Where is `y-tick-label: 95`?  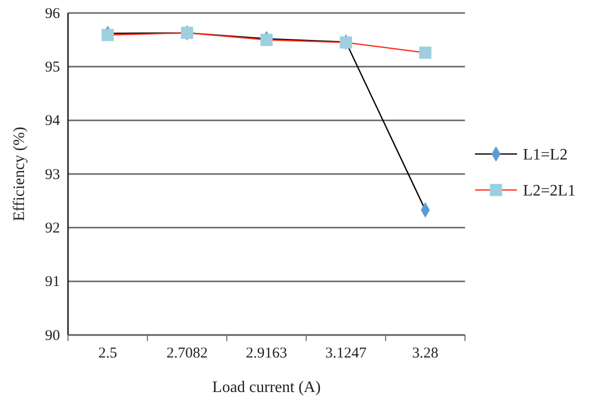 y-tick-label: 95 is located at coordinates (52, 67).